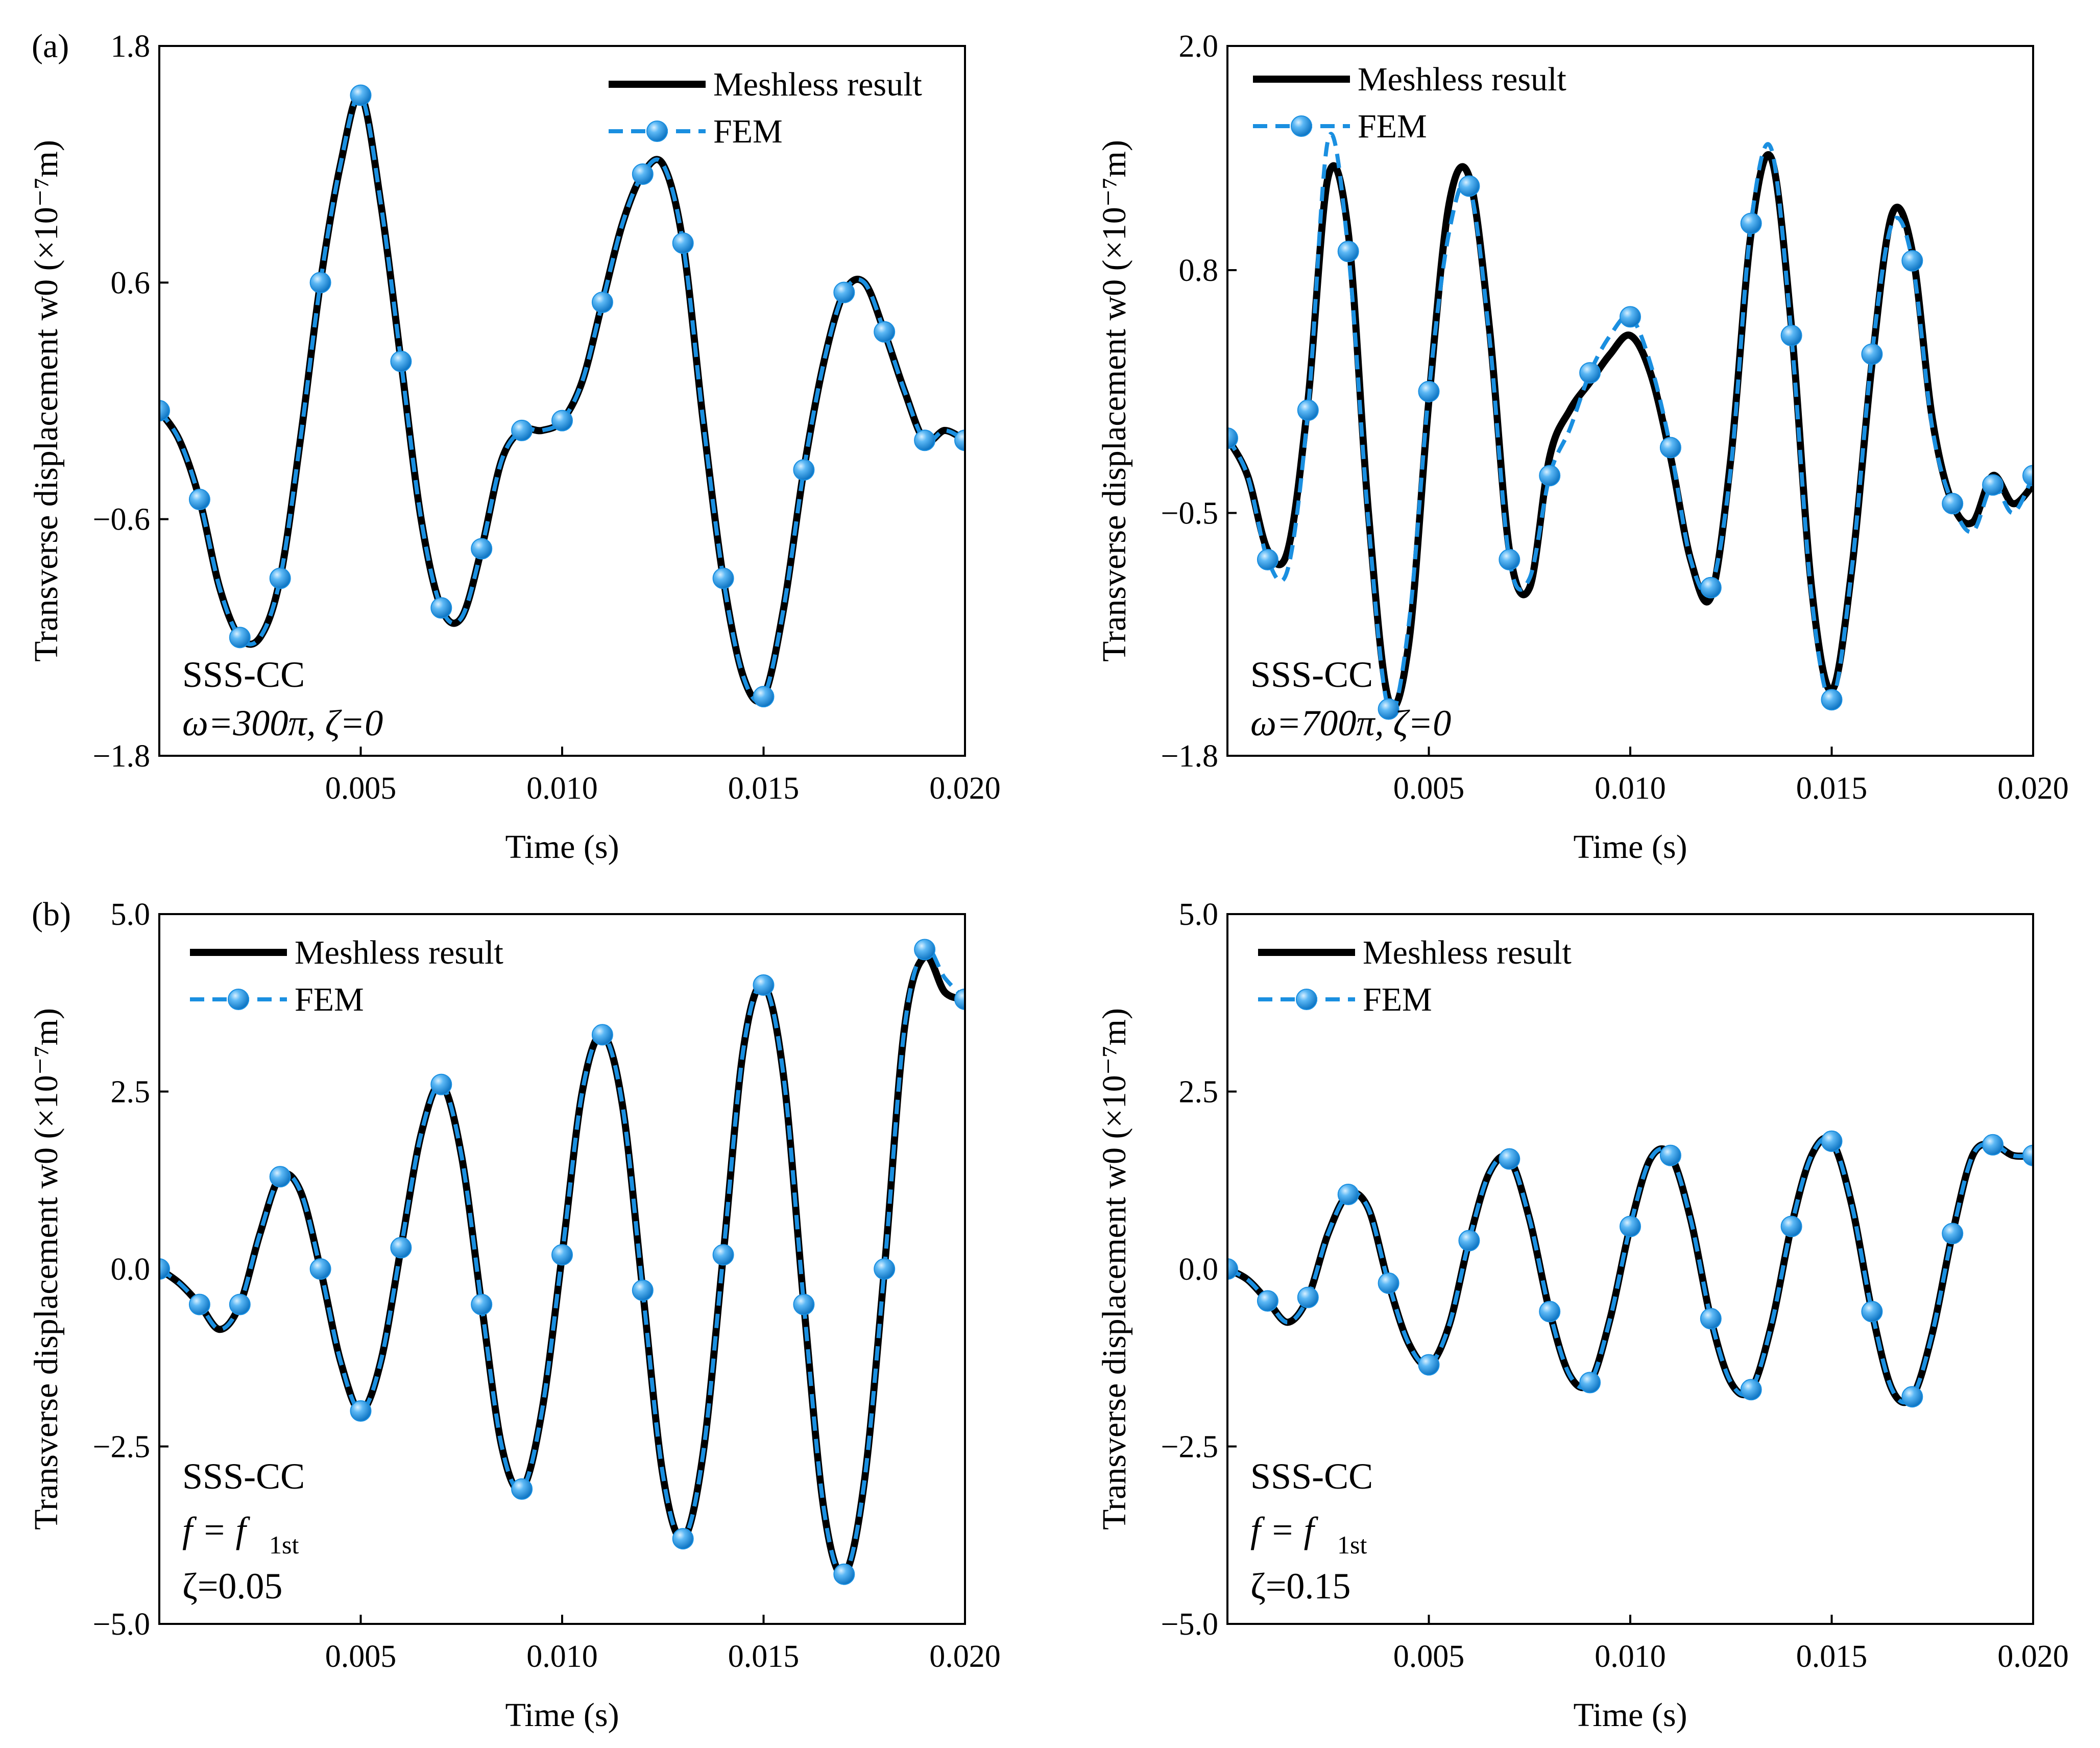 The width and height of the screenshot is (2100, 1748). What do you see at coordinates (284, 1545) in the screenshot?
I see `annotation-frequency-subscript: 1st` at bounding box center [284, 1545].